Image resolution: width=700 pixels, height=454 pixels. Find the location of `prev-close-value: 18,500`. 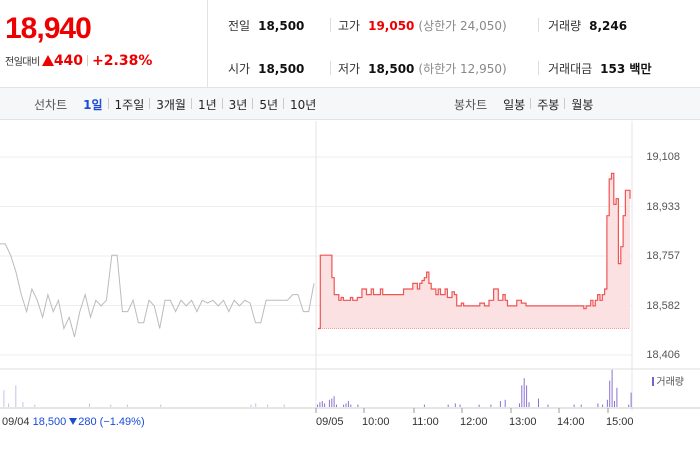

prev-close-value: 18,500 is located at coordinates (281, 26).